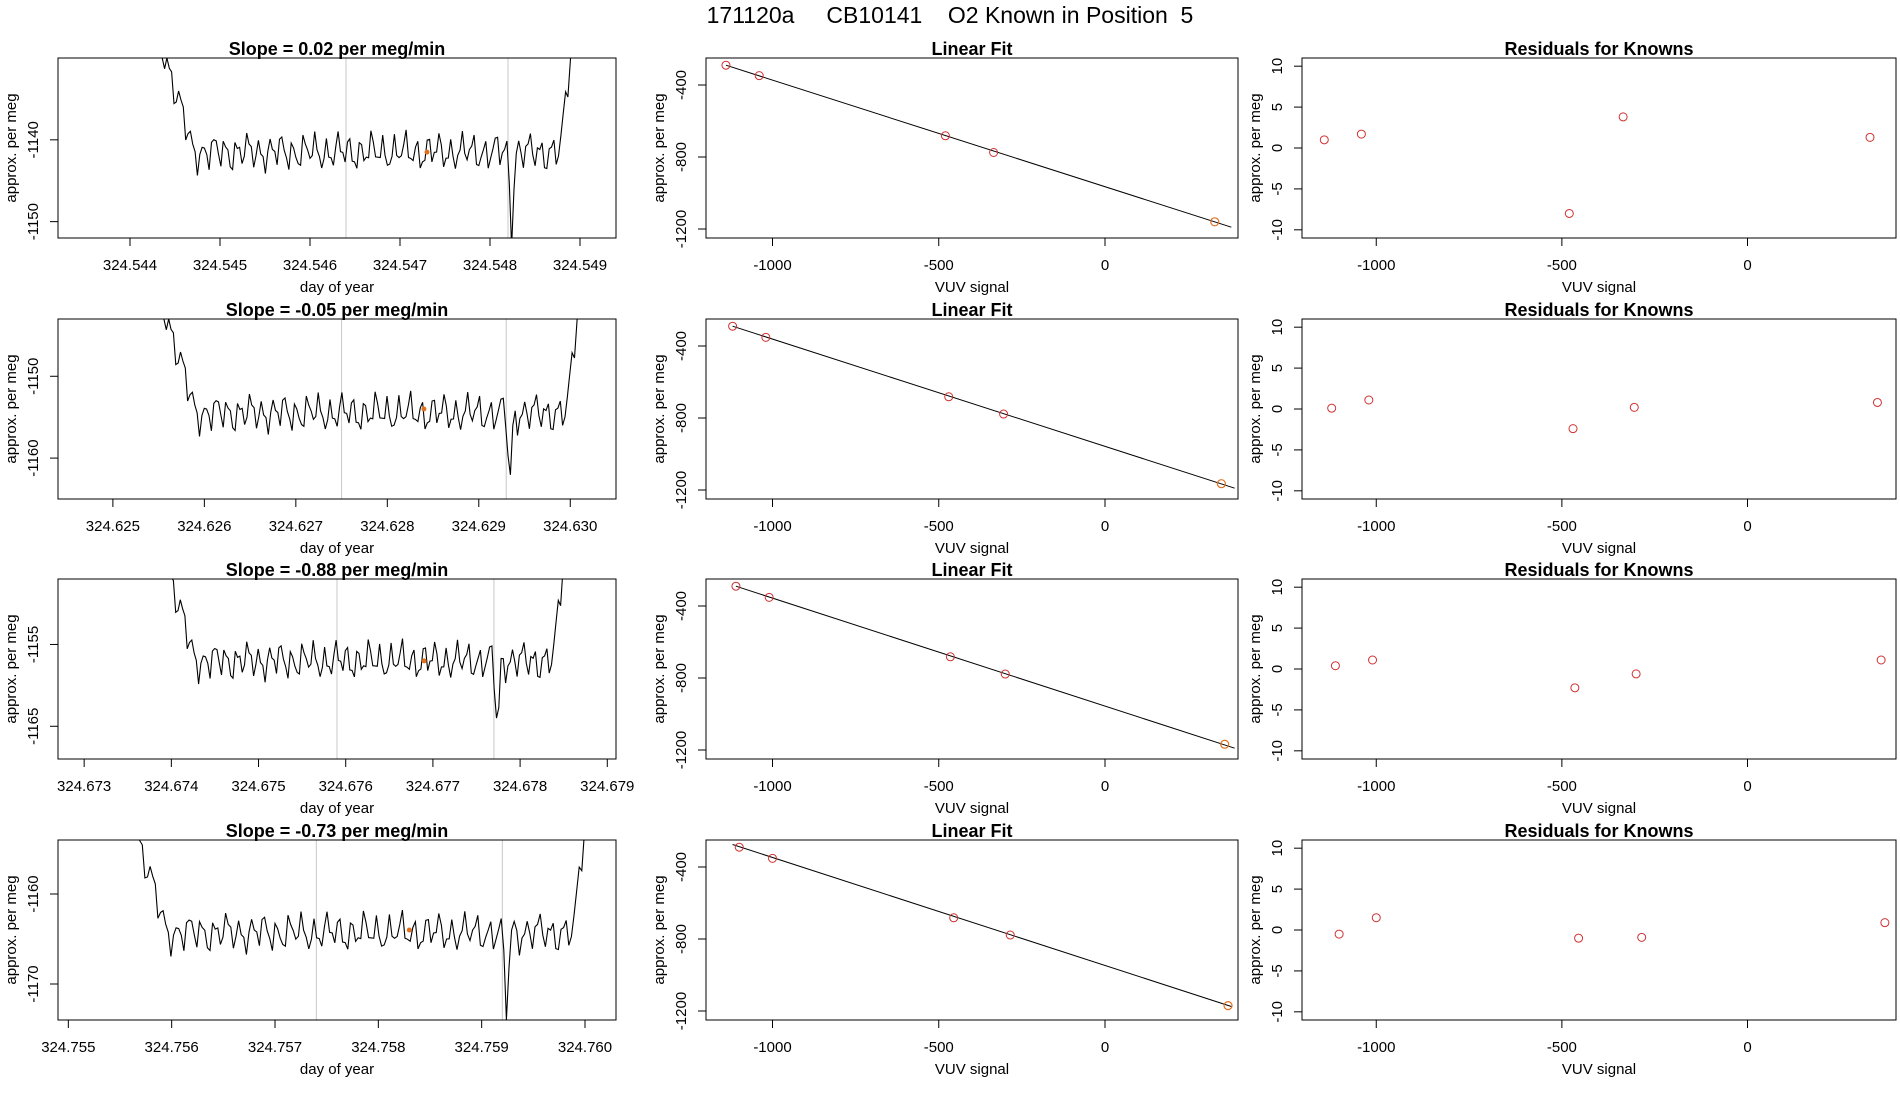 The image size is (1900, 1100). Describe the element at coordinates (337, 831) in the screenshot. I see `panel-title: Slope = -0.73 per meg/min` at that location.